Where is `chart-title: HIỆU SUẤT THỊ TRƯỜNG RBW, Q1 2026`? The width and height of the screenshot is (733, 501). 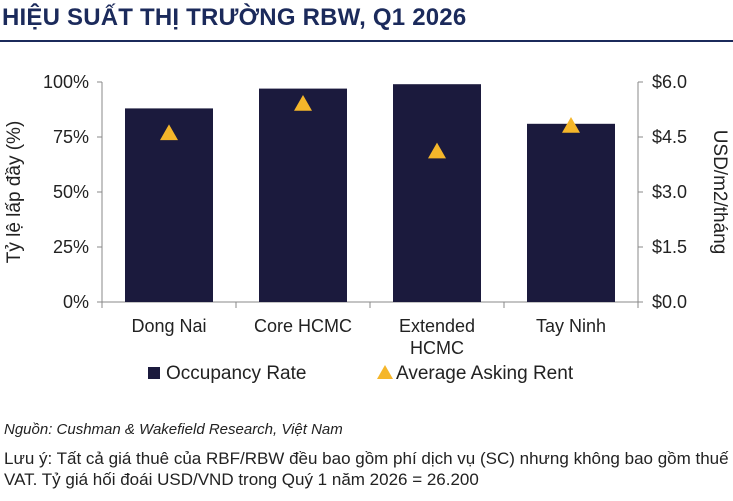
chart-title: HIỆU SUẤT THỊ TRƯỜNG RBW, Q1 2026 is located at coordinates (234, 17).